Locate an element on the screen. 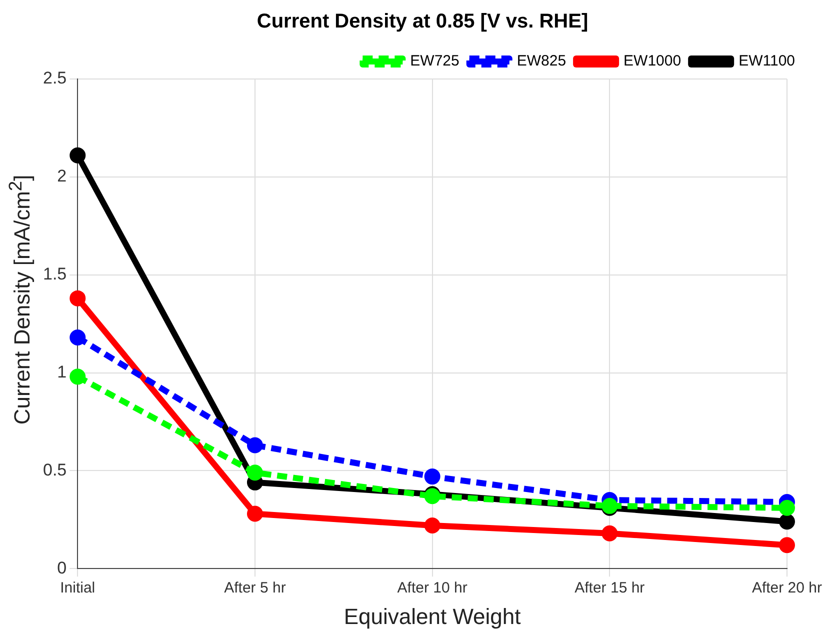 This screenshot has width=825, height=635. y-tick-label: 1 is located at coordinates (62, 372).